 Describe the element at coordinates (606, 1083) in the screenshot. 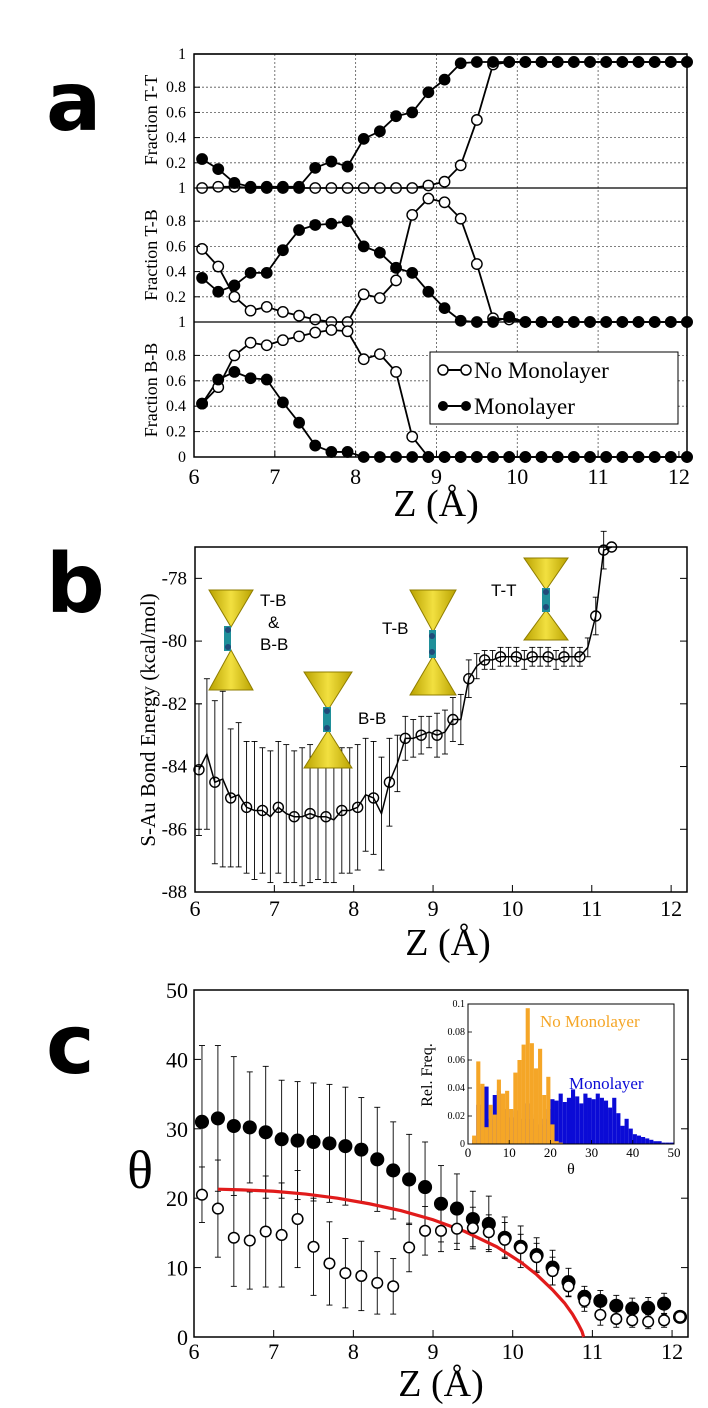

I see `inset-label-monolayer: Monolayer` at that location.